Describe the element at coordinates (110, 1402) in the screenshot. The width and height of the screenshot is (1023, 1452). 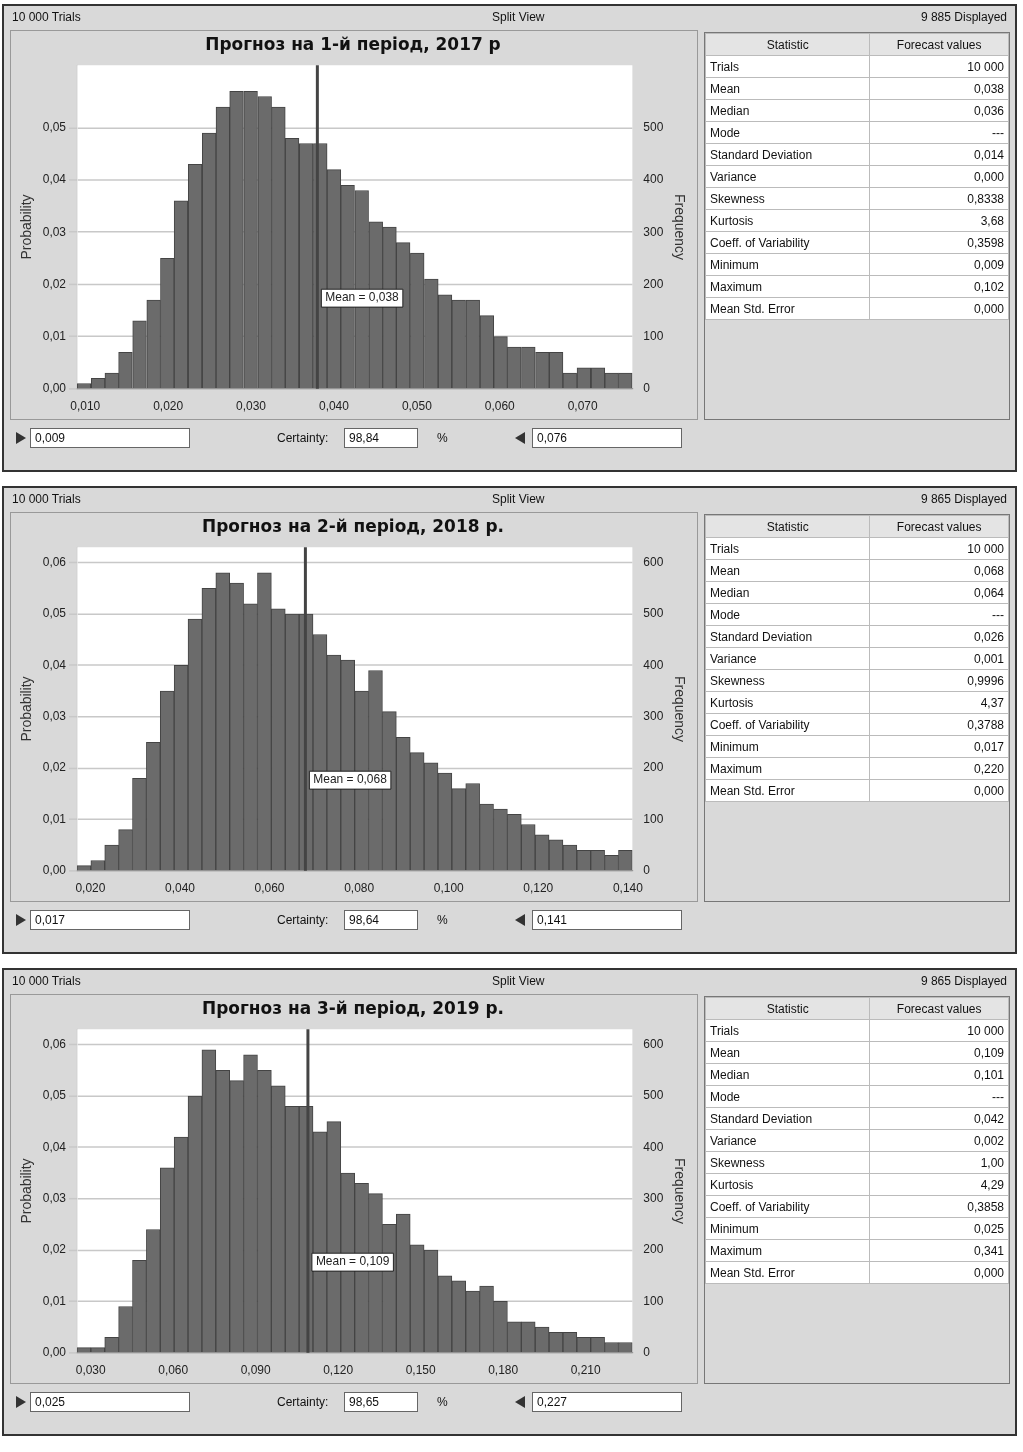
I see `text: 0,025` at that location.